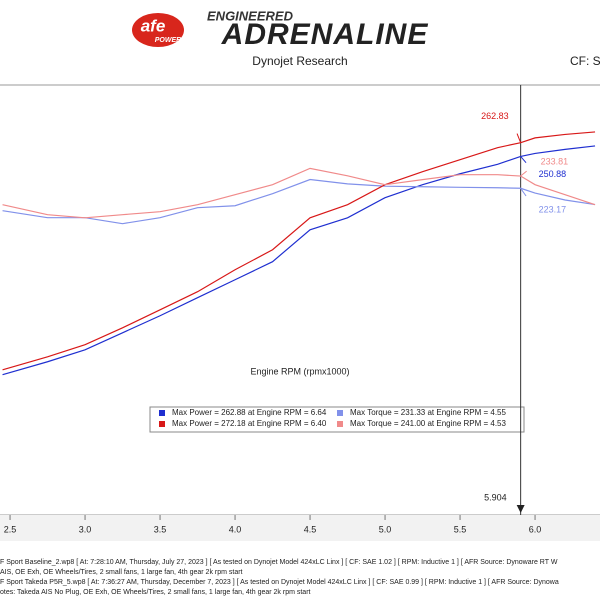  Describe the element at coordinates (585, 61) in the screenshot. I see `cf-label: CF: SA` at that location.